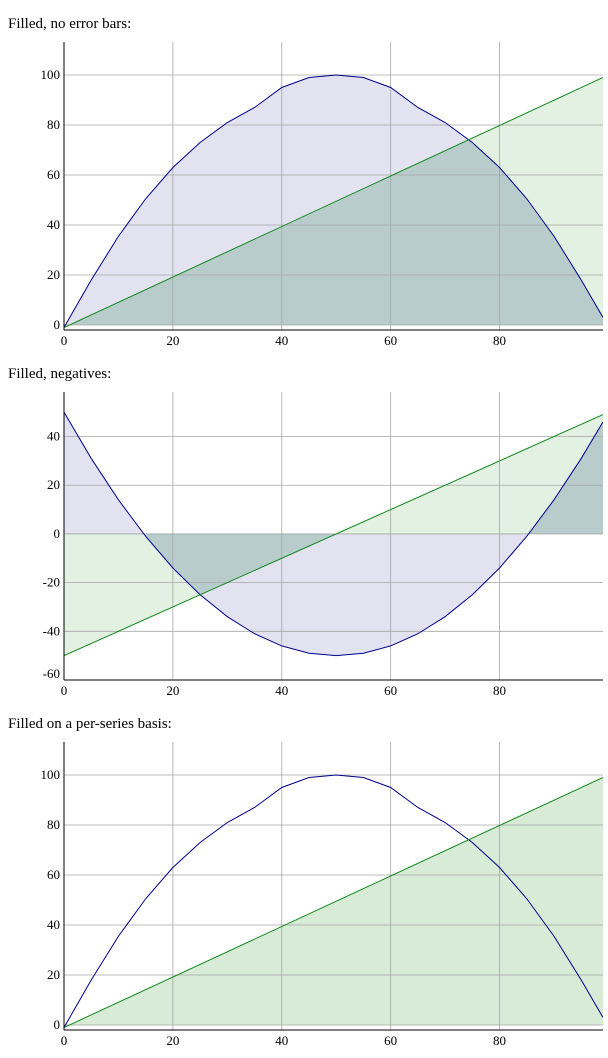 The image size is (608, 1058). What do you see at coordinates (51, 582) in the screenshot?
I see `y-tick-label: -20` at bounding box center [51, 582].